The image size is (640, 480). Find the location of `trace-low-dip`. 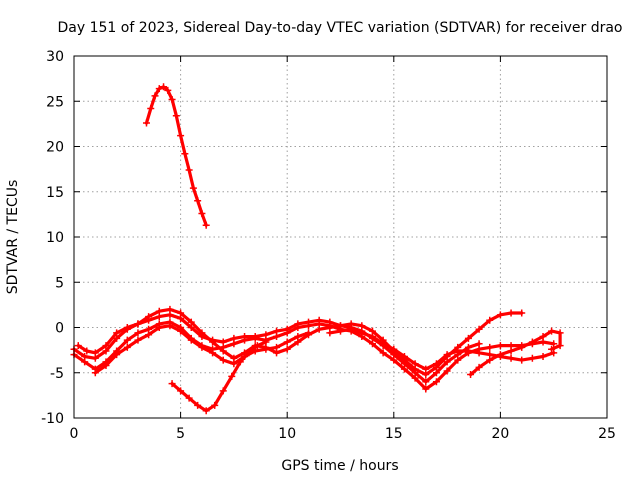

trace-low-dip is located at coordinates (219, 376).